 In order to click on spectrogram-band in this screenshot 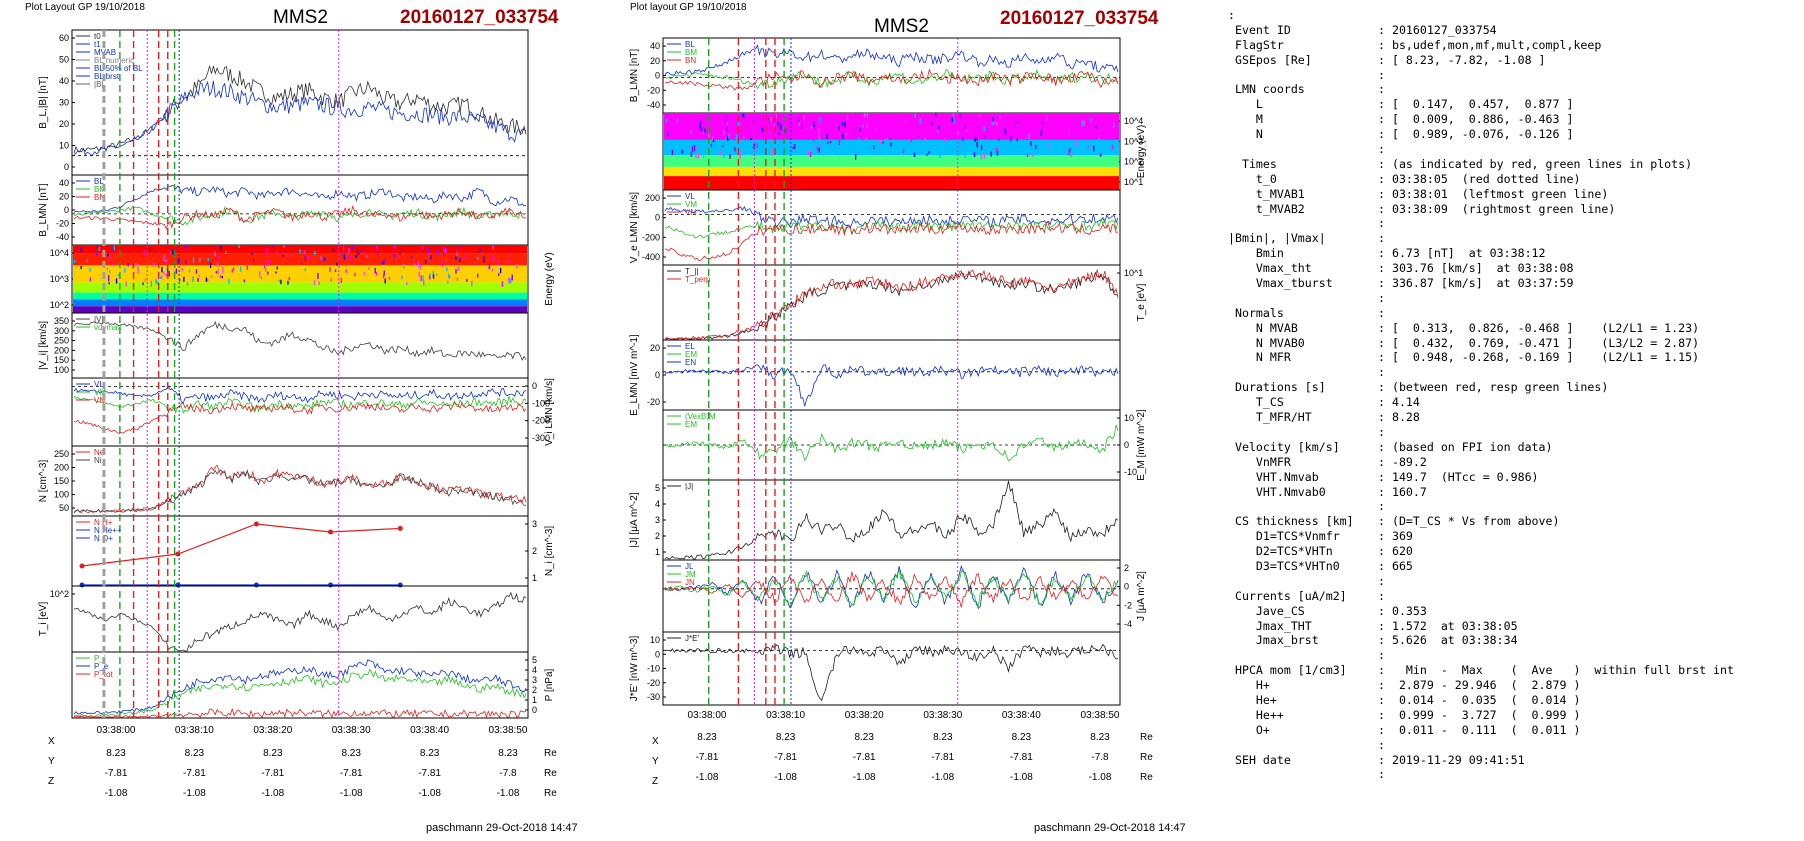, I will do `click(300, 296)`.